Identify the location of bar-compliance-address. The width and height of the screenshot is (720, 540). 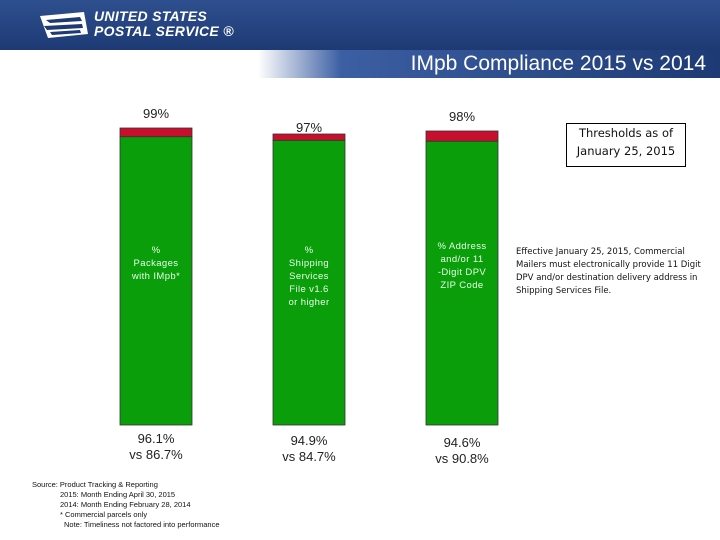
(462, 283).